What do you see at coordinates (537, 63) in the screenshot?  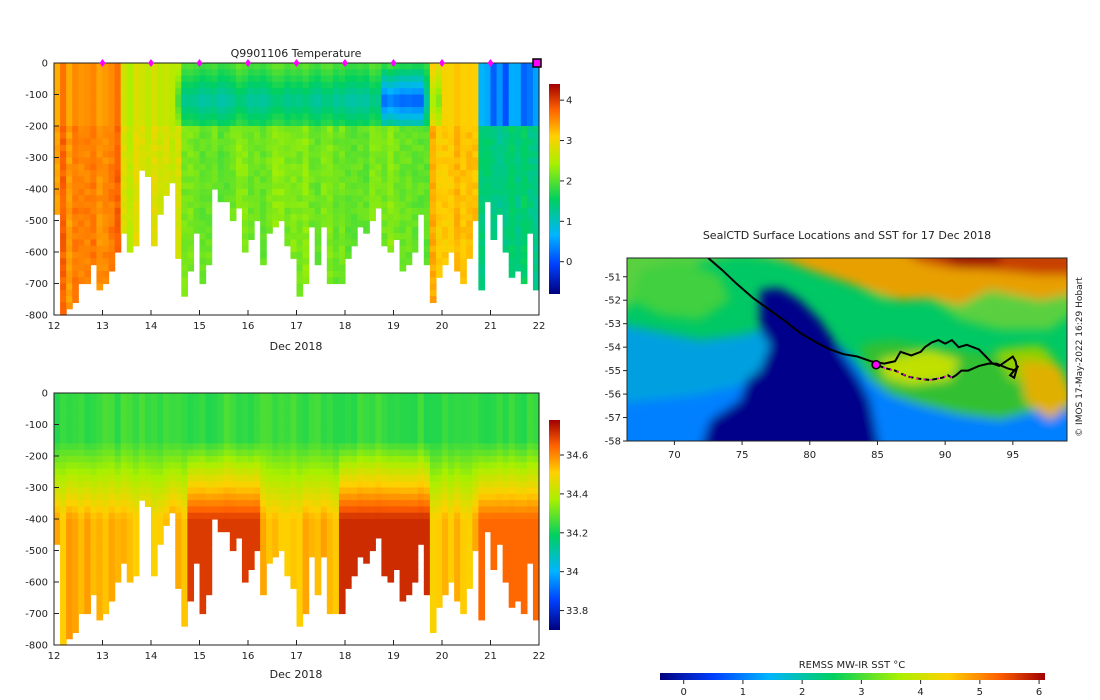 I see `latest-profile-marker` at bounding box center [537, 63].